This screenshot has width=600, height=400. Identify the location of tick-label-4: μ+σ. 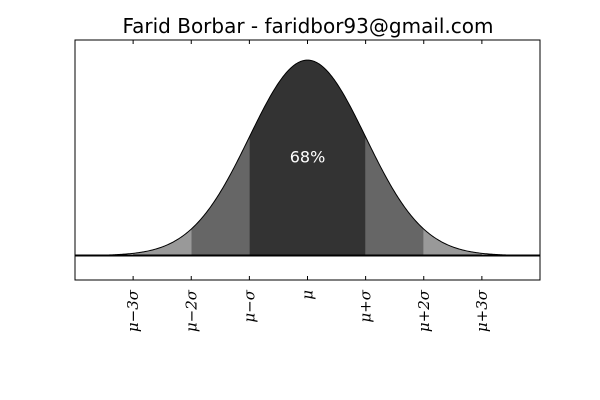
(366, 305).